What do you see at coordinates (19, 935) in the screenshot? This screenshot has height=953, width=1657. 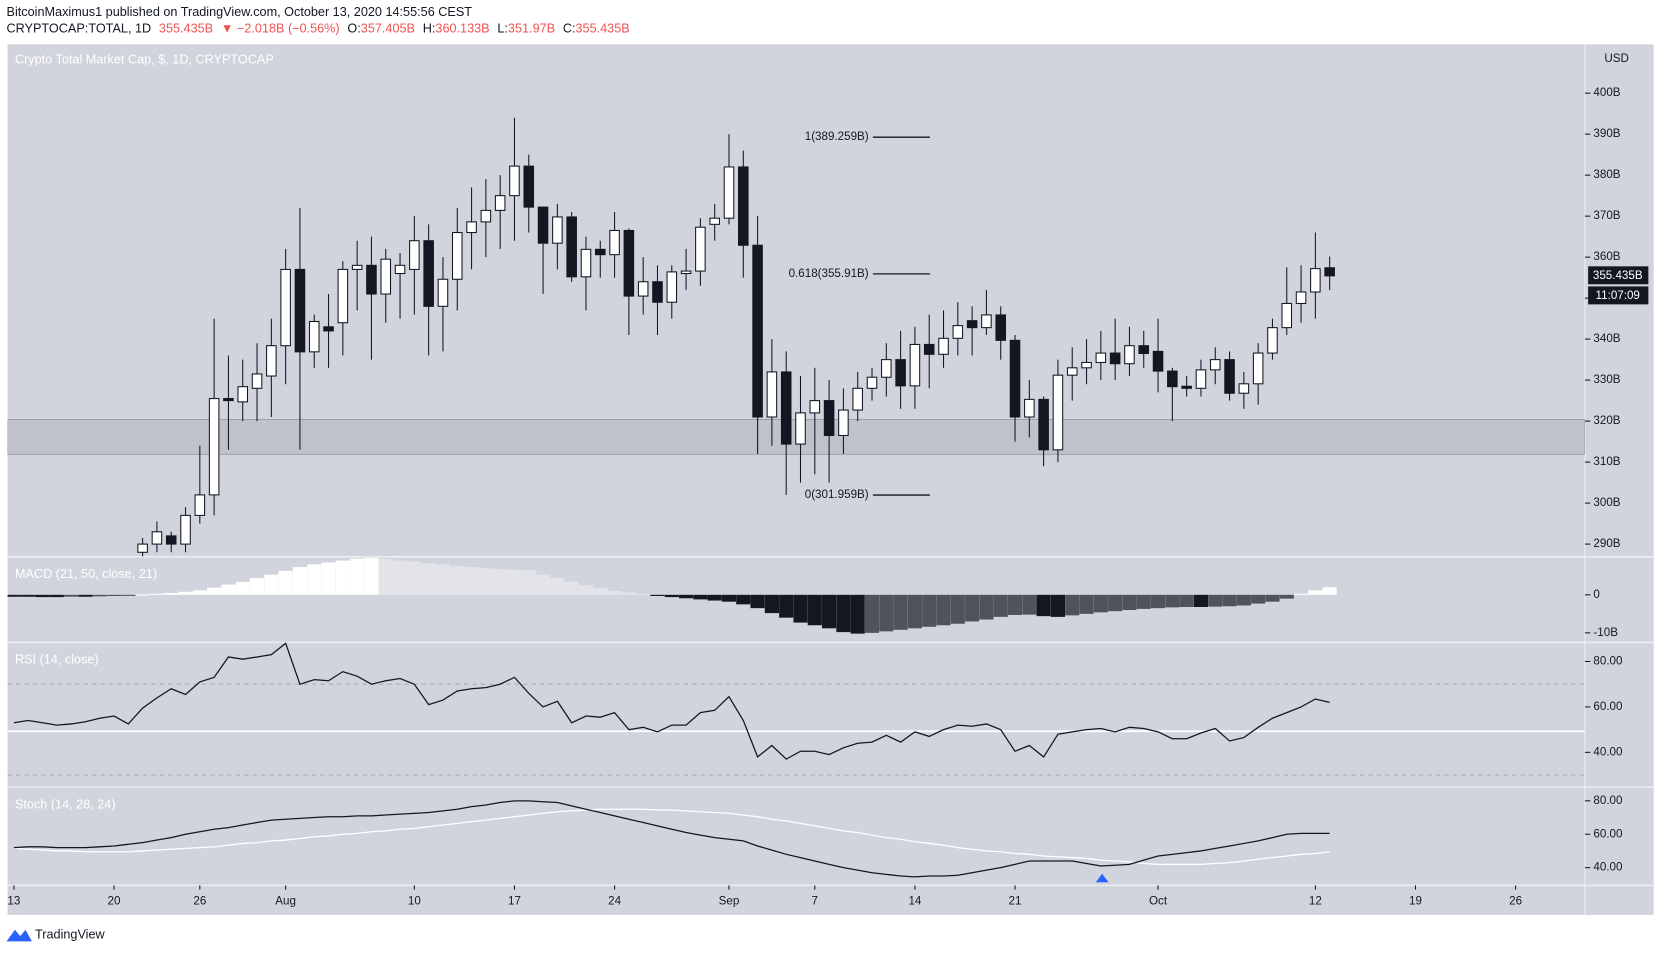 I see `logo-icon` at bounding box center [19, 935].